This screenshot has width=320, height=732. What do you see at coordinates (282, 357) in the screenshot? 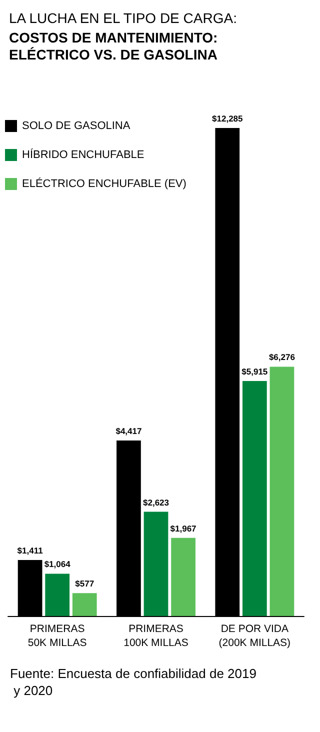
I see `data-label: $6,276` at bounding box center [282, 357].